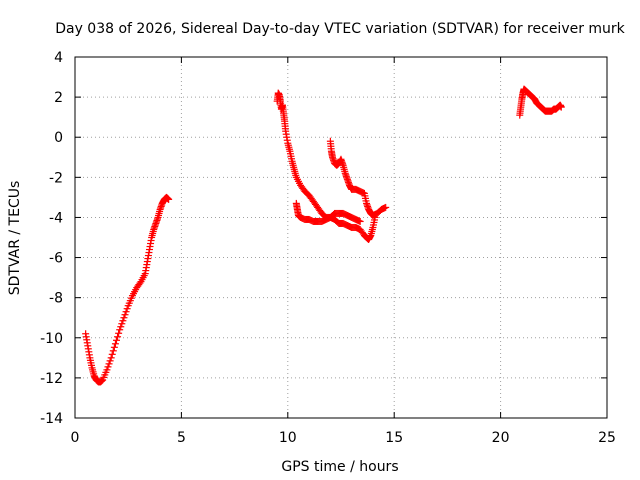 The image size is (640, 480). I want to click on y-tick-label: -2, so click(56, 178).